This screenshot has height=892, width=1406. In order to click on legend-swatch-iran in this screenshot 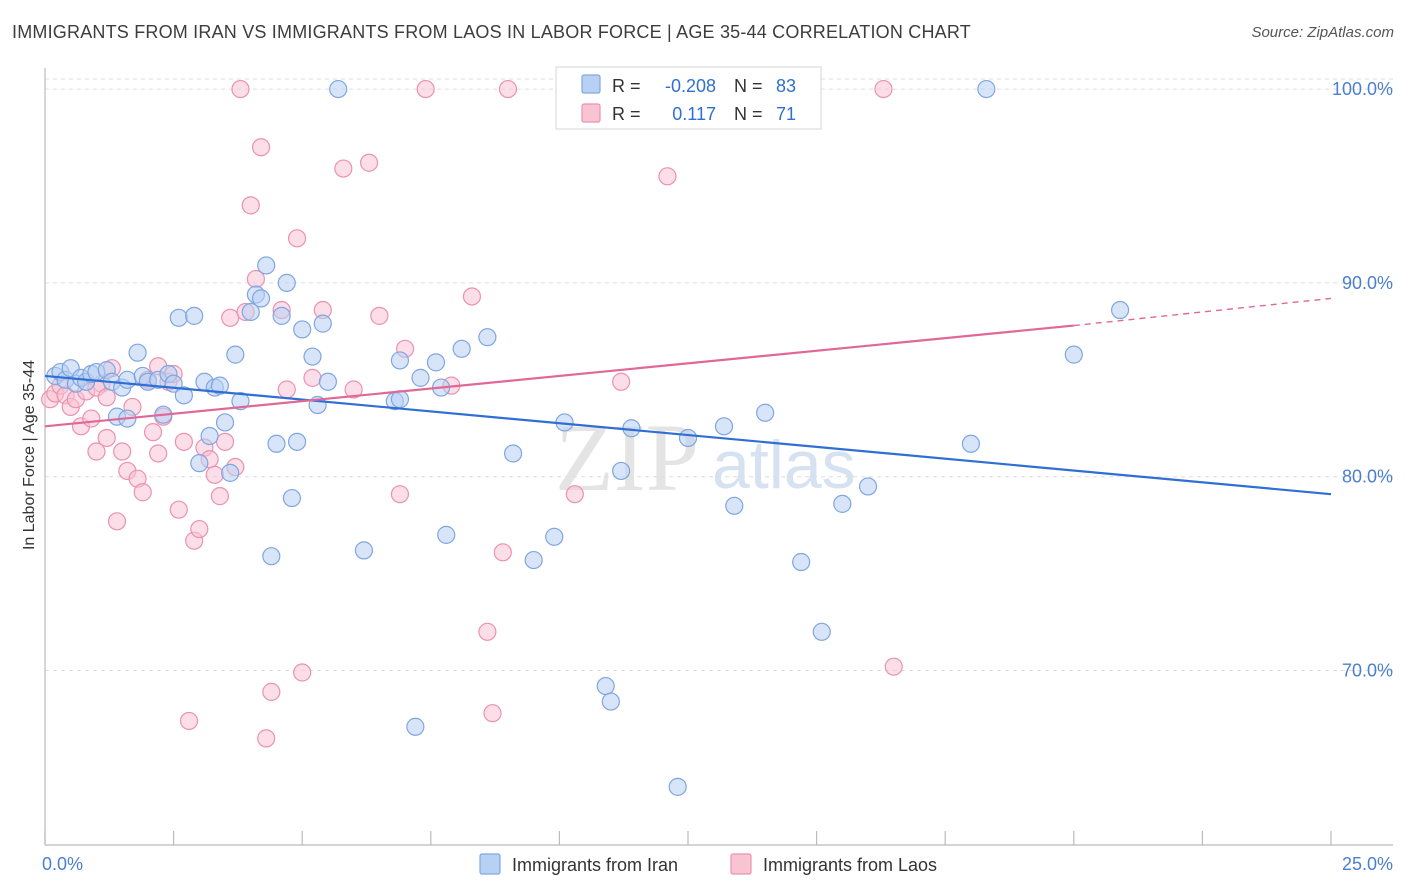, I will do `click(490, 864)`.